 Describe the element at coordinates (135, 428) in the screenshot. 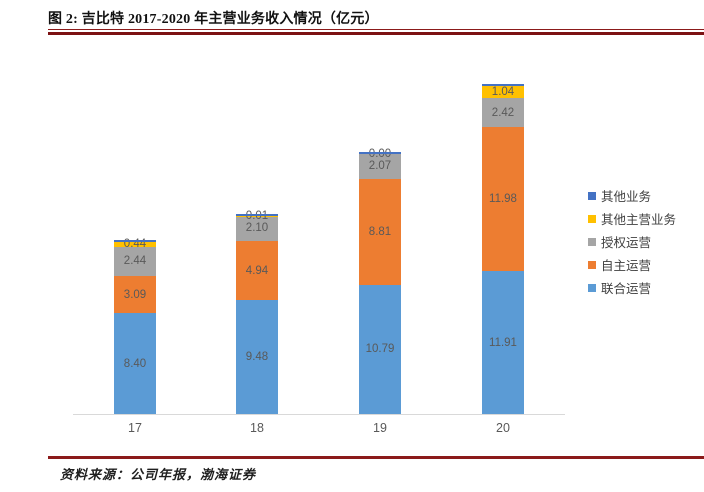

I see `x-tick-label: 17` at that location.